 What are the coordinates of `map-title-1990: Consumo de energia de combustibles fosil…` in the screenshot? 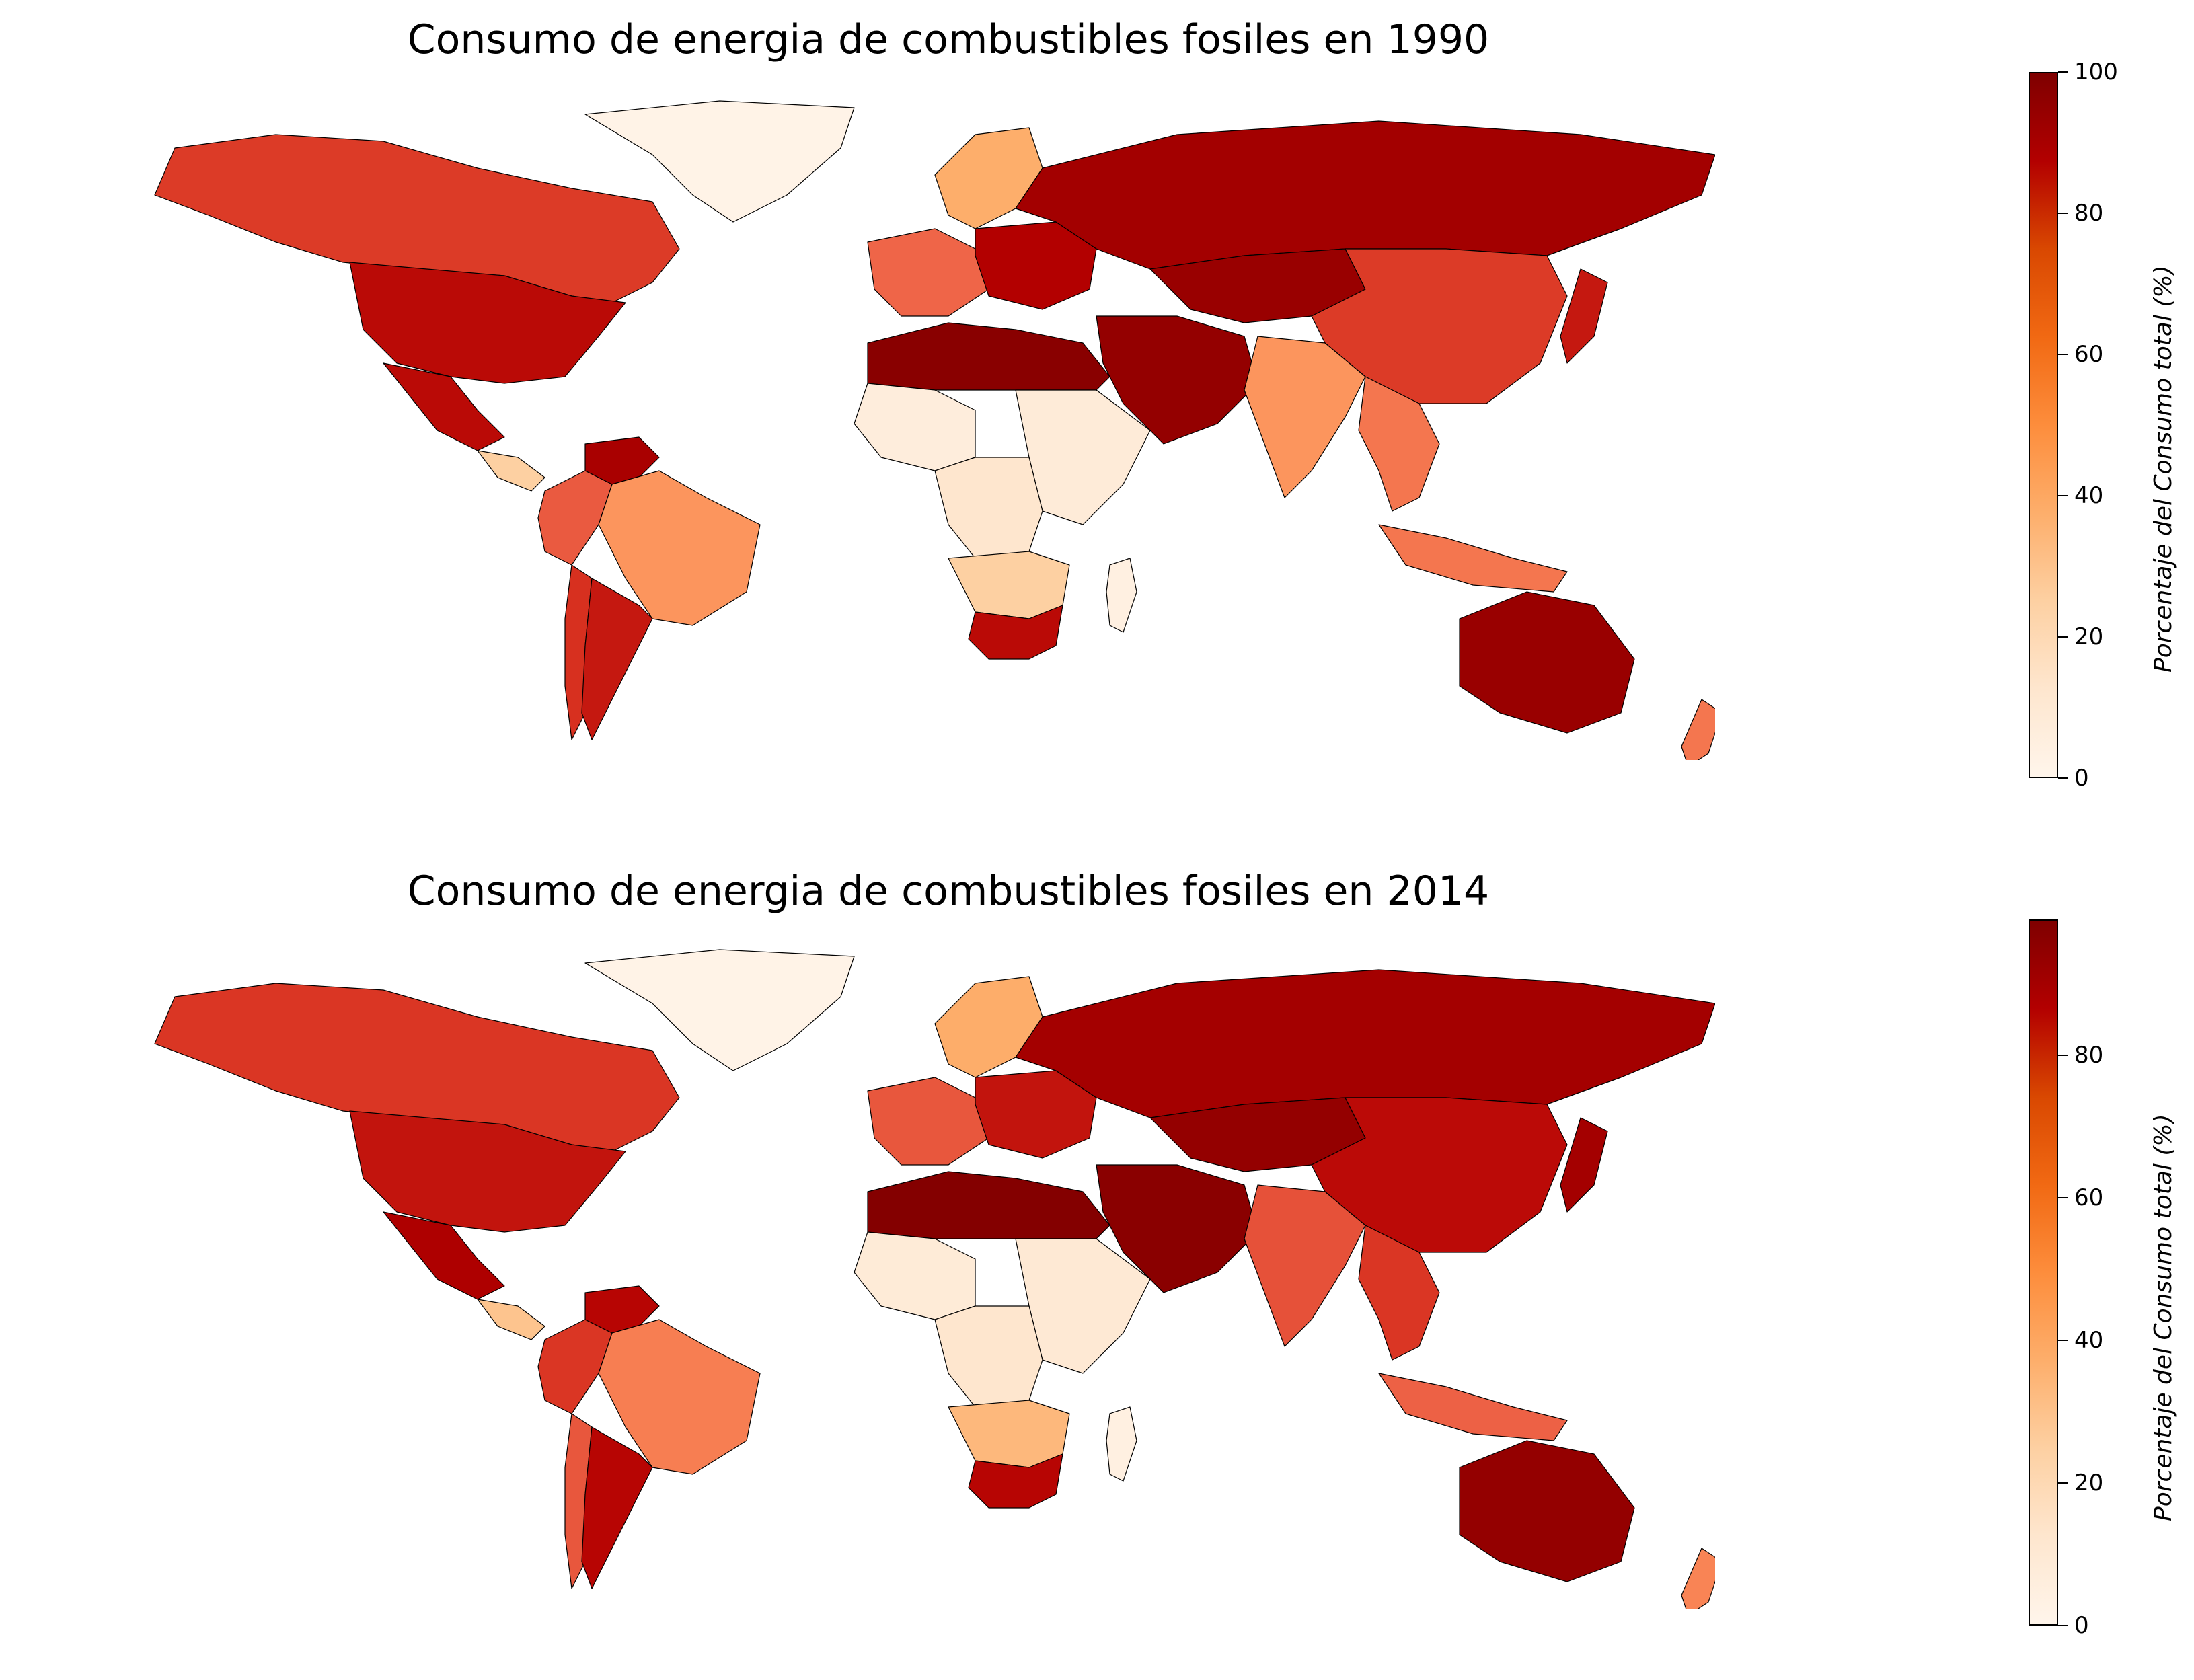 It's located at (948, 39).